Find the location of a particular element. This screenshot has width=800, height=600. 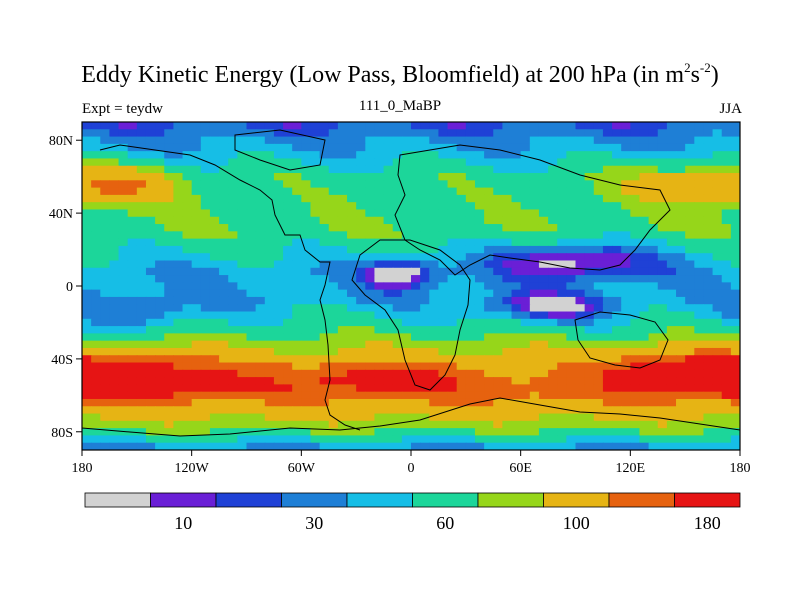

coastline-australia is located at coordinates (621, 340).